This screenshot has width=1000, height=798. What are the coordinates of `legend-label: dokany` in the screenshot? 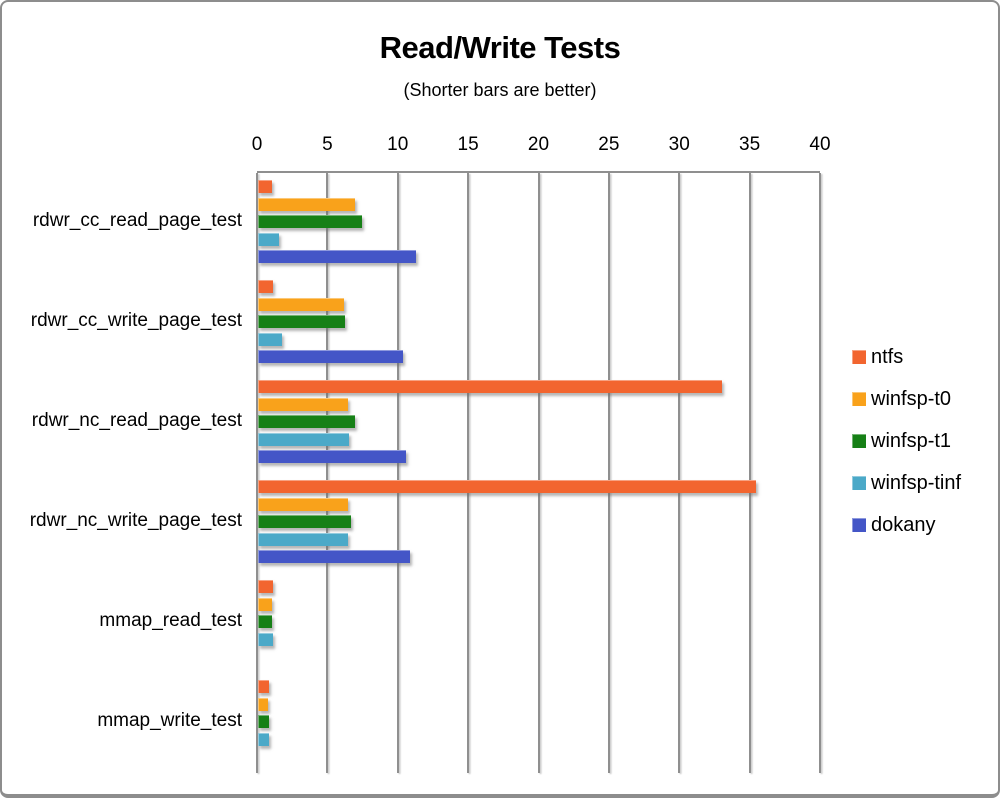 It's located at (903, 524).